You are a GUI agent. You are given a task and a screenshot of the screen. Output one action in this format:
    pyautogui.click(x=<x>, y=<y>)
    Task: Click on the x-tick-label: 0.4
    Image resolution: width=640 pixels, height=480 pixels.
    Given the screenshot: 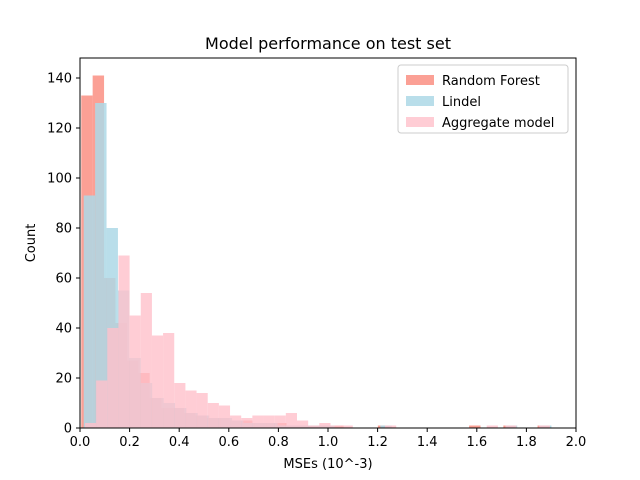 What is the action you would take?
    pyautogui.click(x=179, y=442)
    